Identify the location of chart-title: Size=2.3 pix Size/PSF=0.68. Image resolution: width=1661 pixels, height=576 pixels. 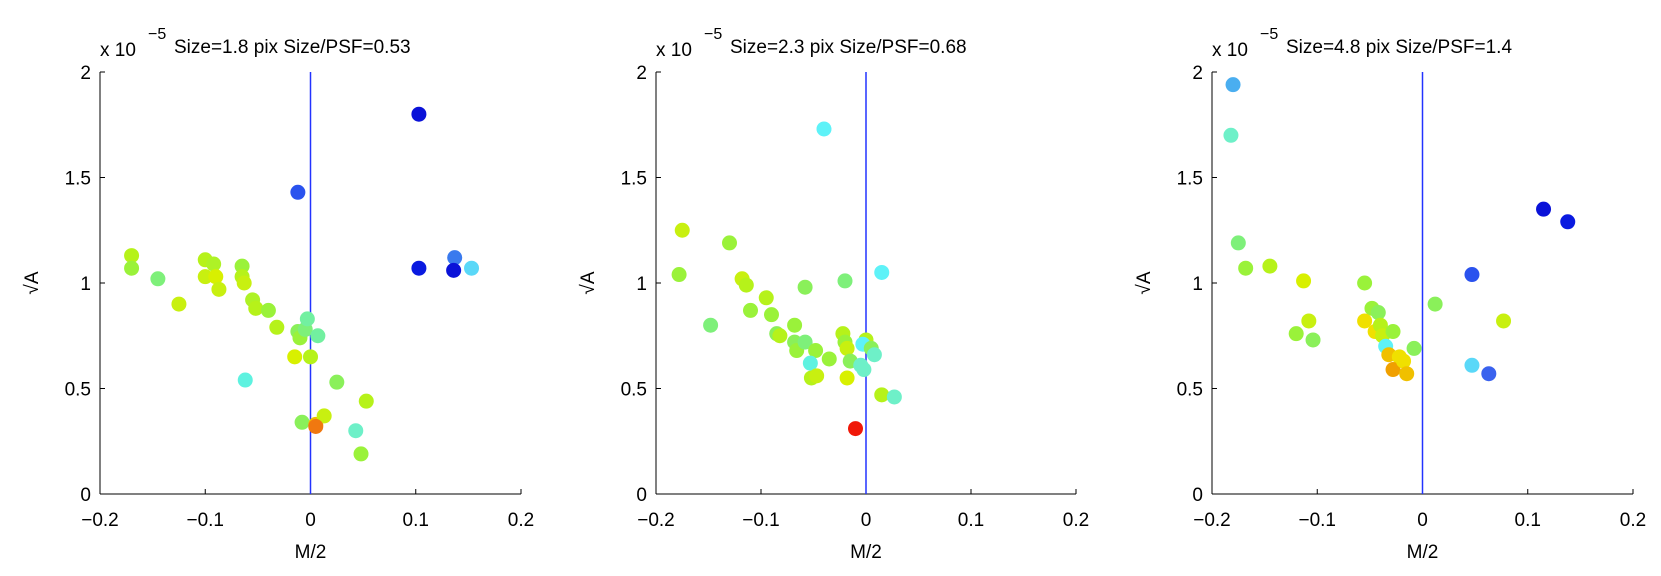
(848, 47).